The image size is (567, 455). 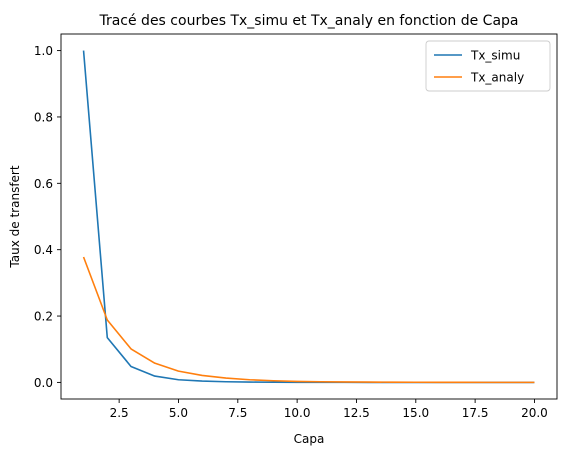 What do you see at coordinates (497, 78) in the screenshot?
I see `legend-label: Tx_analy` at bounding box center [497, 78].